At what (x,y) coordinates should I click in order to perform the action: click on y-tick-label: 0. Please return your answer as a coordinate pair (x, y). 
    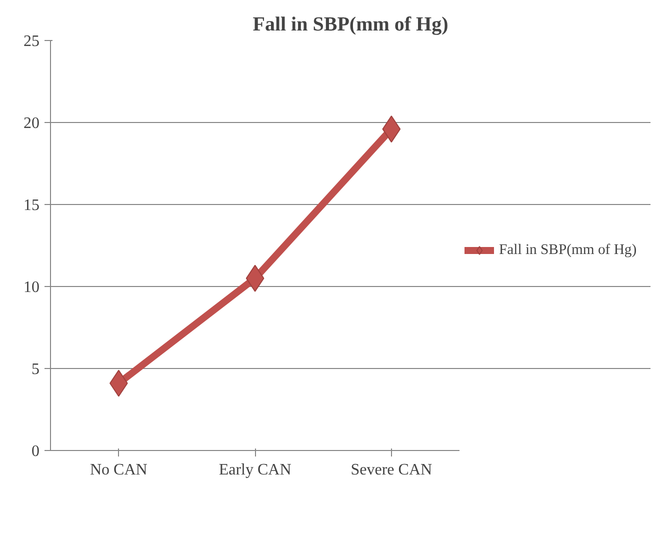
    Looking at the image, I should click on (36, 451).